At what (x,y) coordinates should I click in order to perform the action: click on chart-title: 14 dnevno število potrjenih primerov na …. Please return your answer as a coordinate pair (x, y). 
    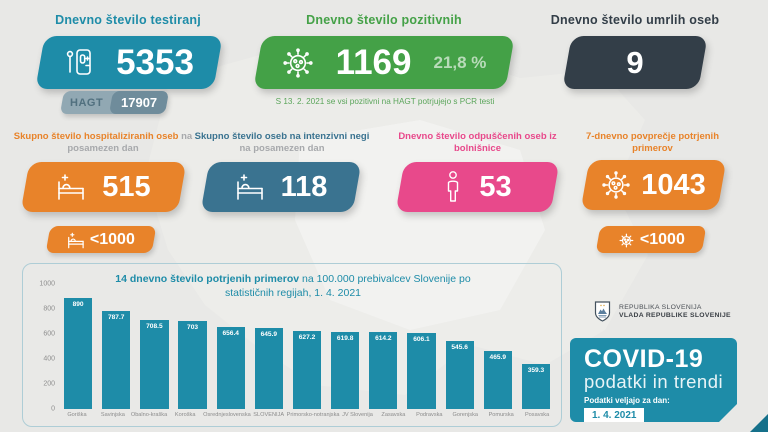
    Looking at the image, I should click on (293, 286).